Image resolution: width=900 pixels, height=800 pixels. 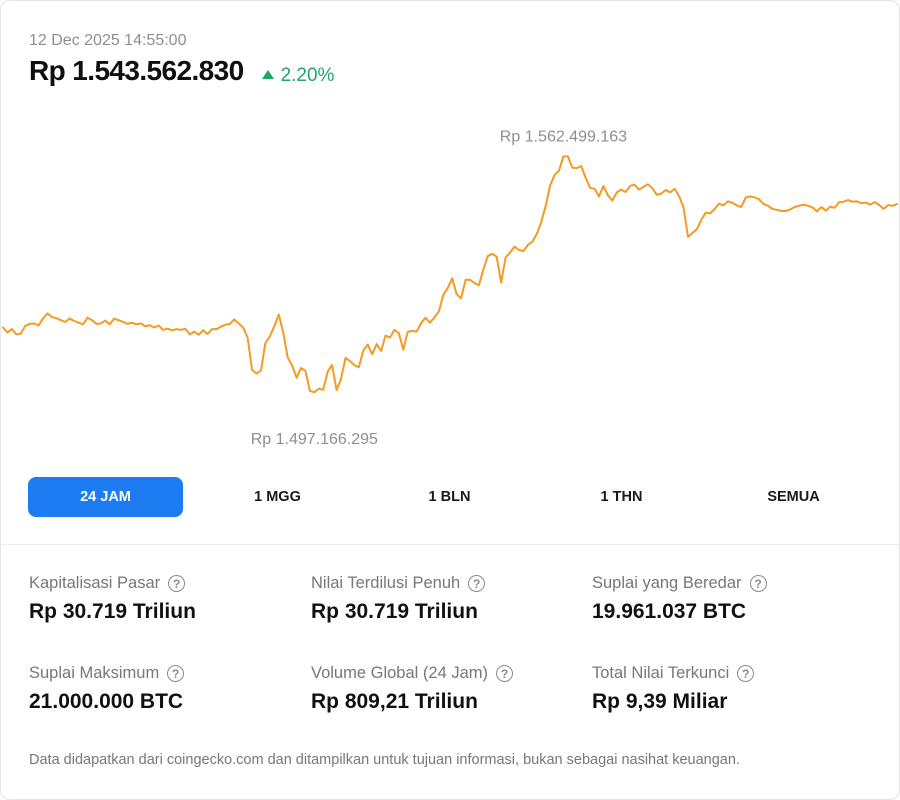 What do you see at coordinates (386, 583) in the screenshot?
I see `stat-label: Nilai Terdilusi Penuh` at bounding box center [386, 583].